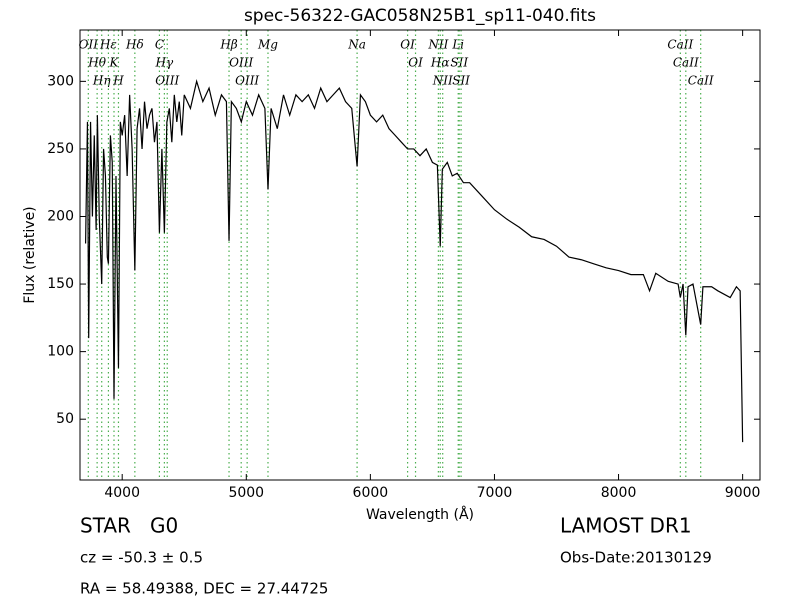 This screenshot has width=800, height=600. Describe the element at coordinates (457, 45) in the screenshot. I see `spectral-line-label: Li` at that location.